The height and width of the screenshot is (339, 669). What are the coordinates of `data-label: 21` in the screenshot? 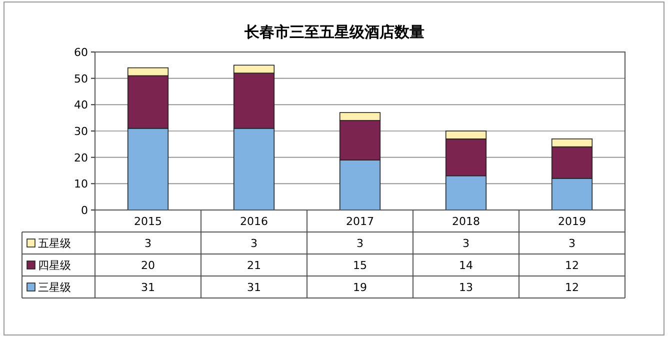 It's located at (254, 265).